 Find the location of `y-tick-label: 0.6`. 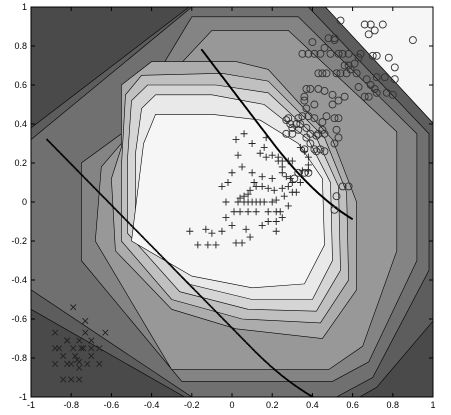

y-tick-label: 0.6 is located at coordinates (20, 85).